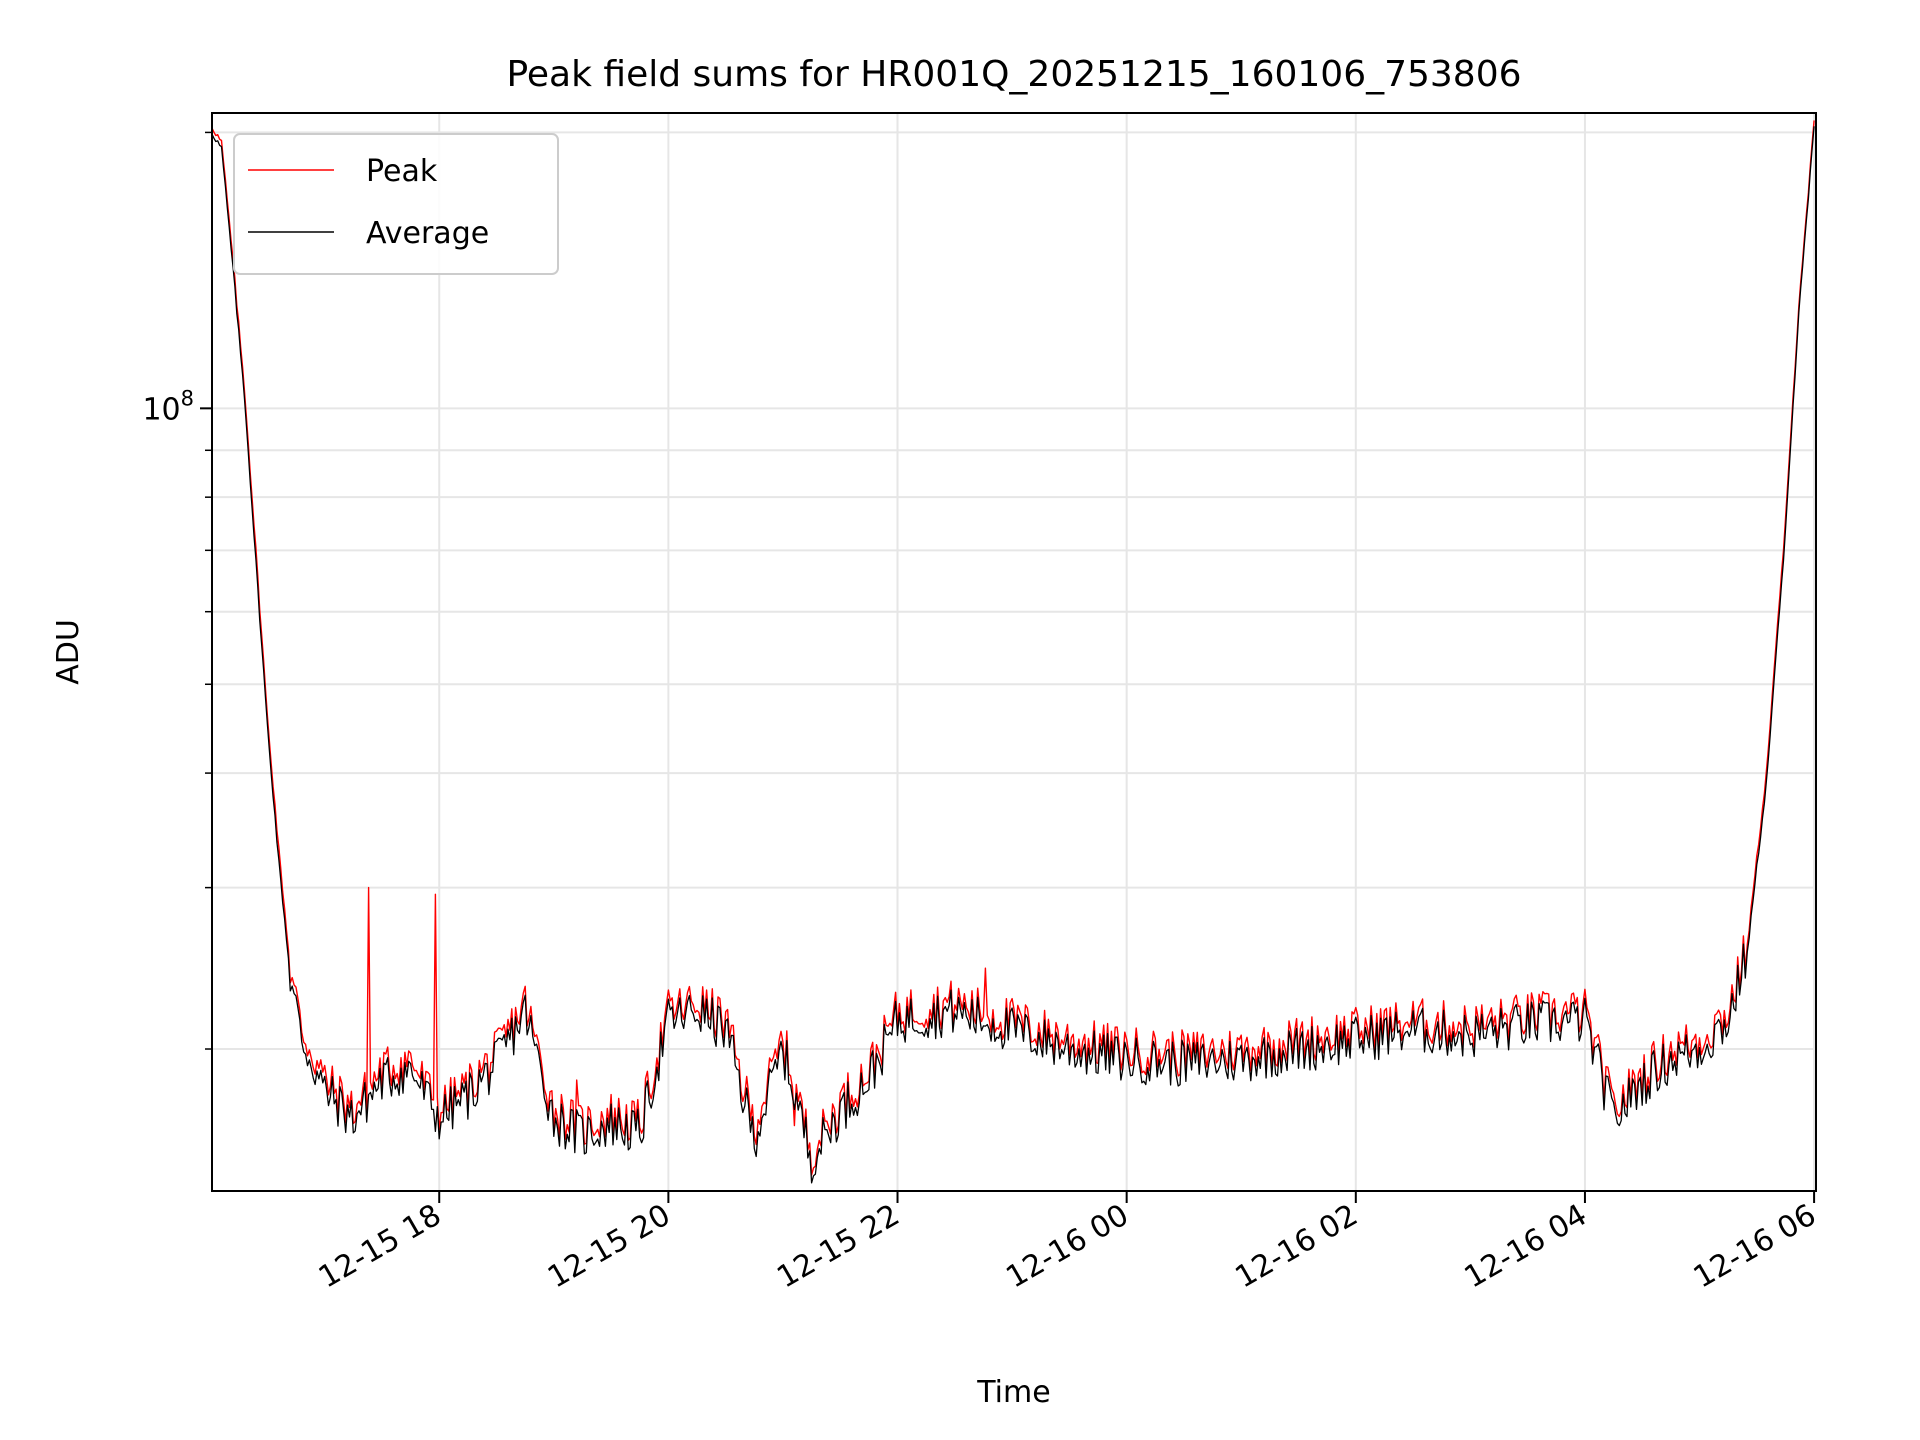  What do you see at coordinates (1013, 1392) in the screenshot?
I see `x-axis-label: Time` at bounding box center [1013, 1392].